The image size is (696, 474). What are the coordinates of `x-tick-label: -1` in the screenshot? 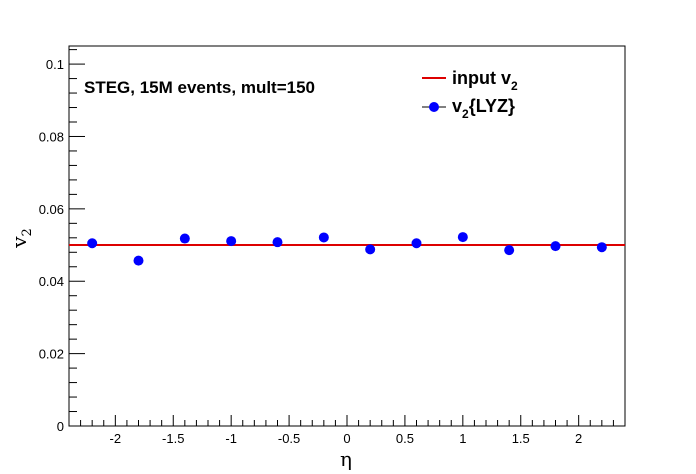 It's located at (231, 438).